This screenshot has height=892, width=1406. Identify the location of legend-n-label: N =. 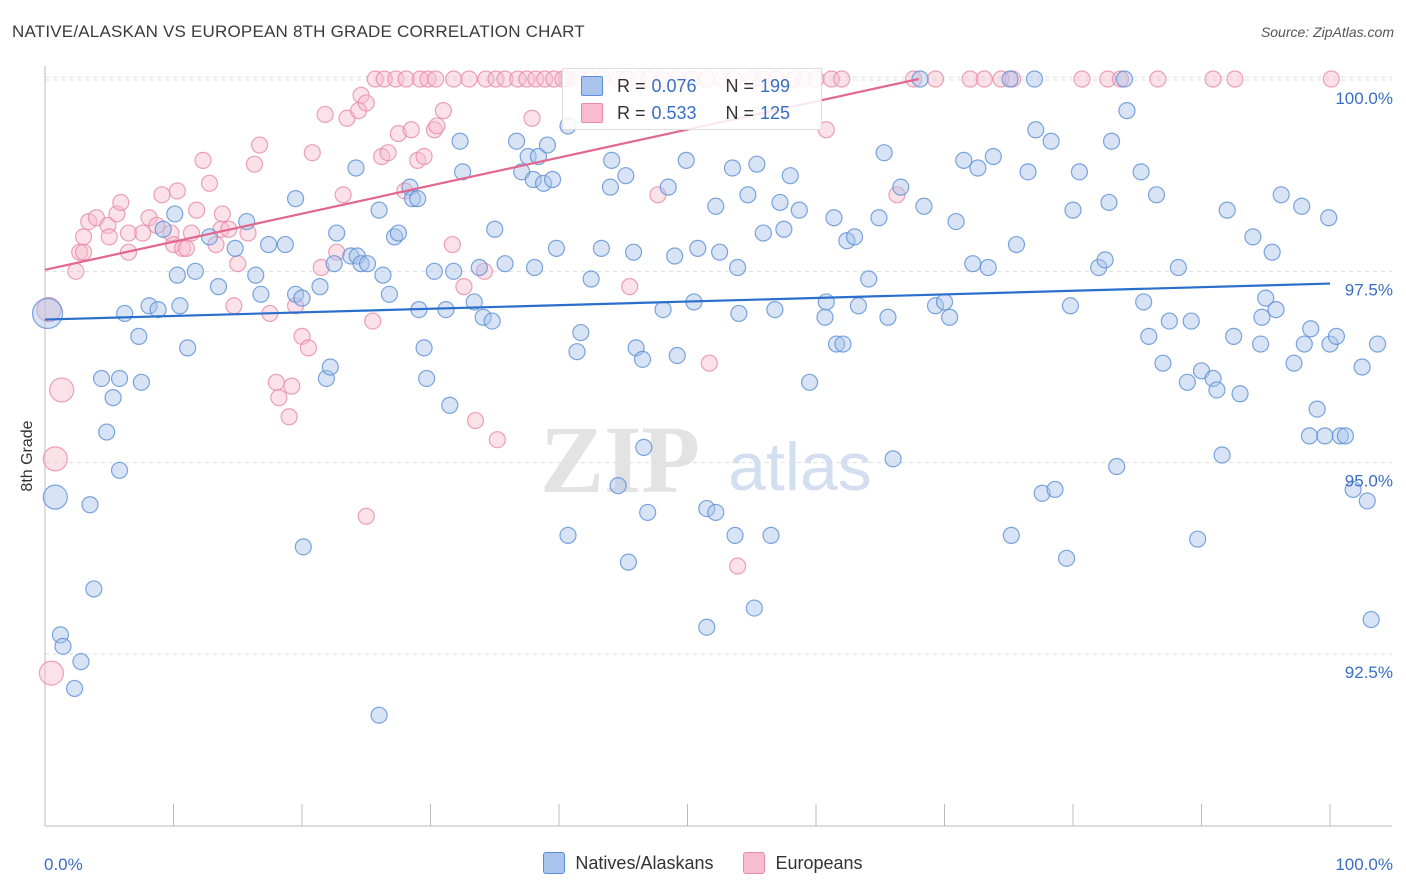
(740, 112).